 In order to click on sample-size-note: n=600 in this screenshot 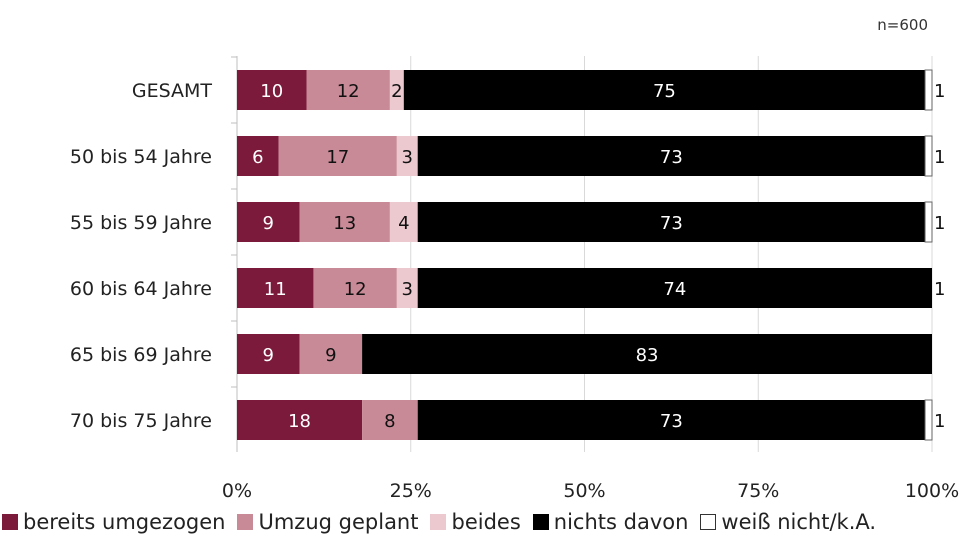, I will do `click(902, 25)`.